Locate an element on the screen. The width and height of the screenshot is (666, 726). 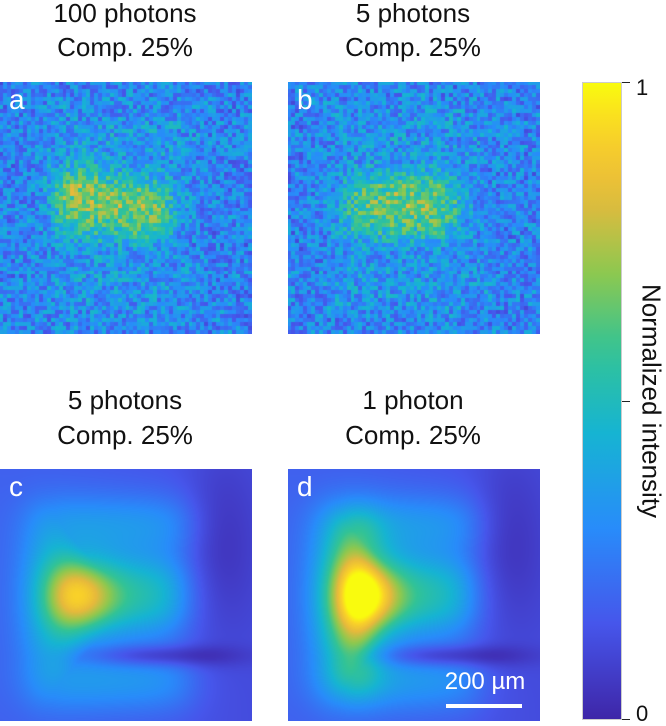
colorbar-label: Normalized intensity is located at coordinates (651, 401).